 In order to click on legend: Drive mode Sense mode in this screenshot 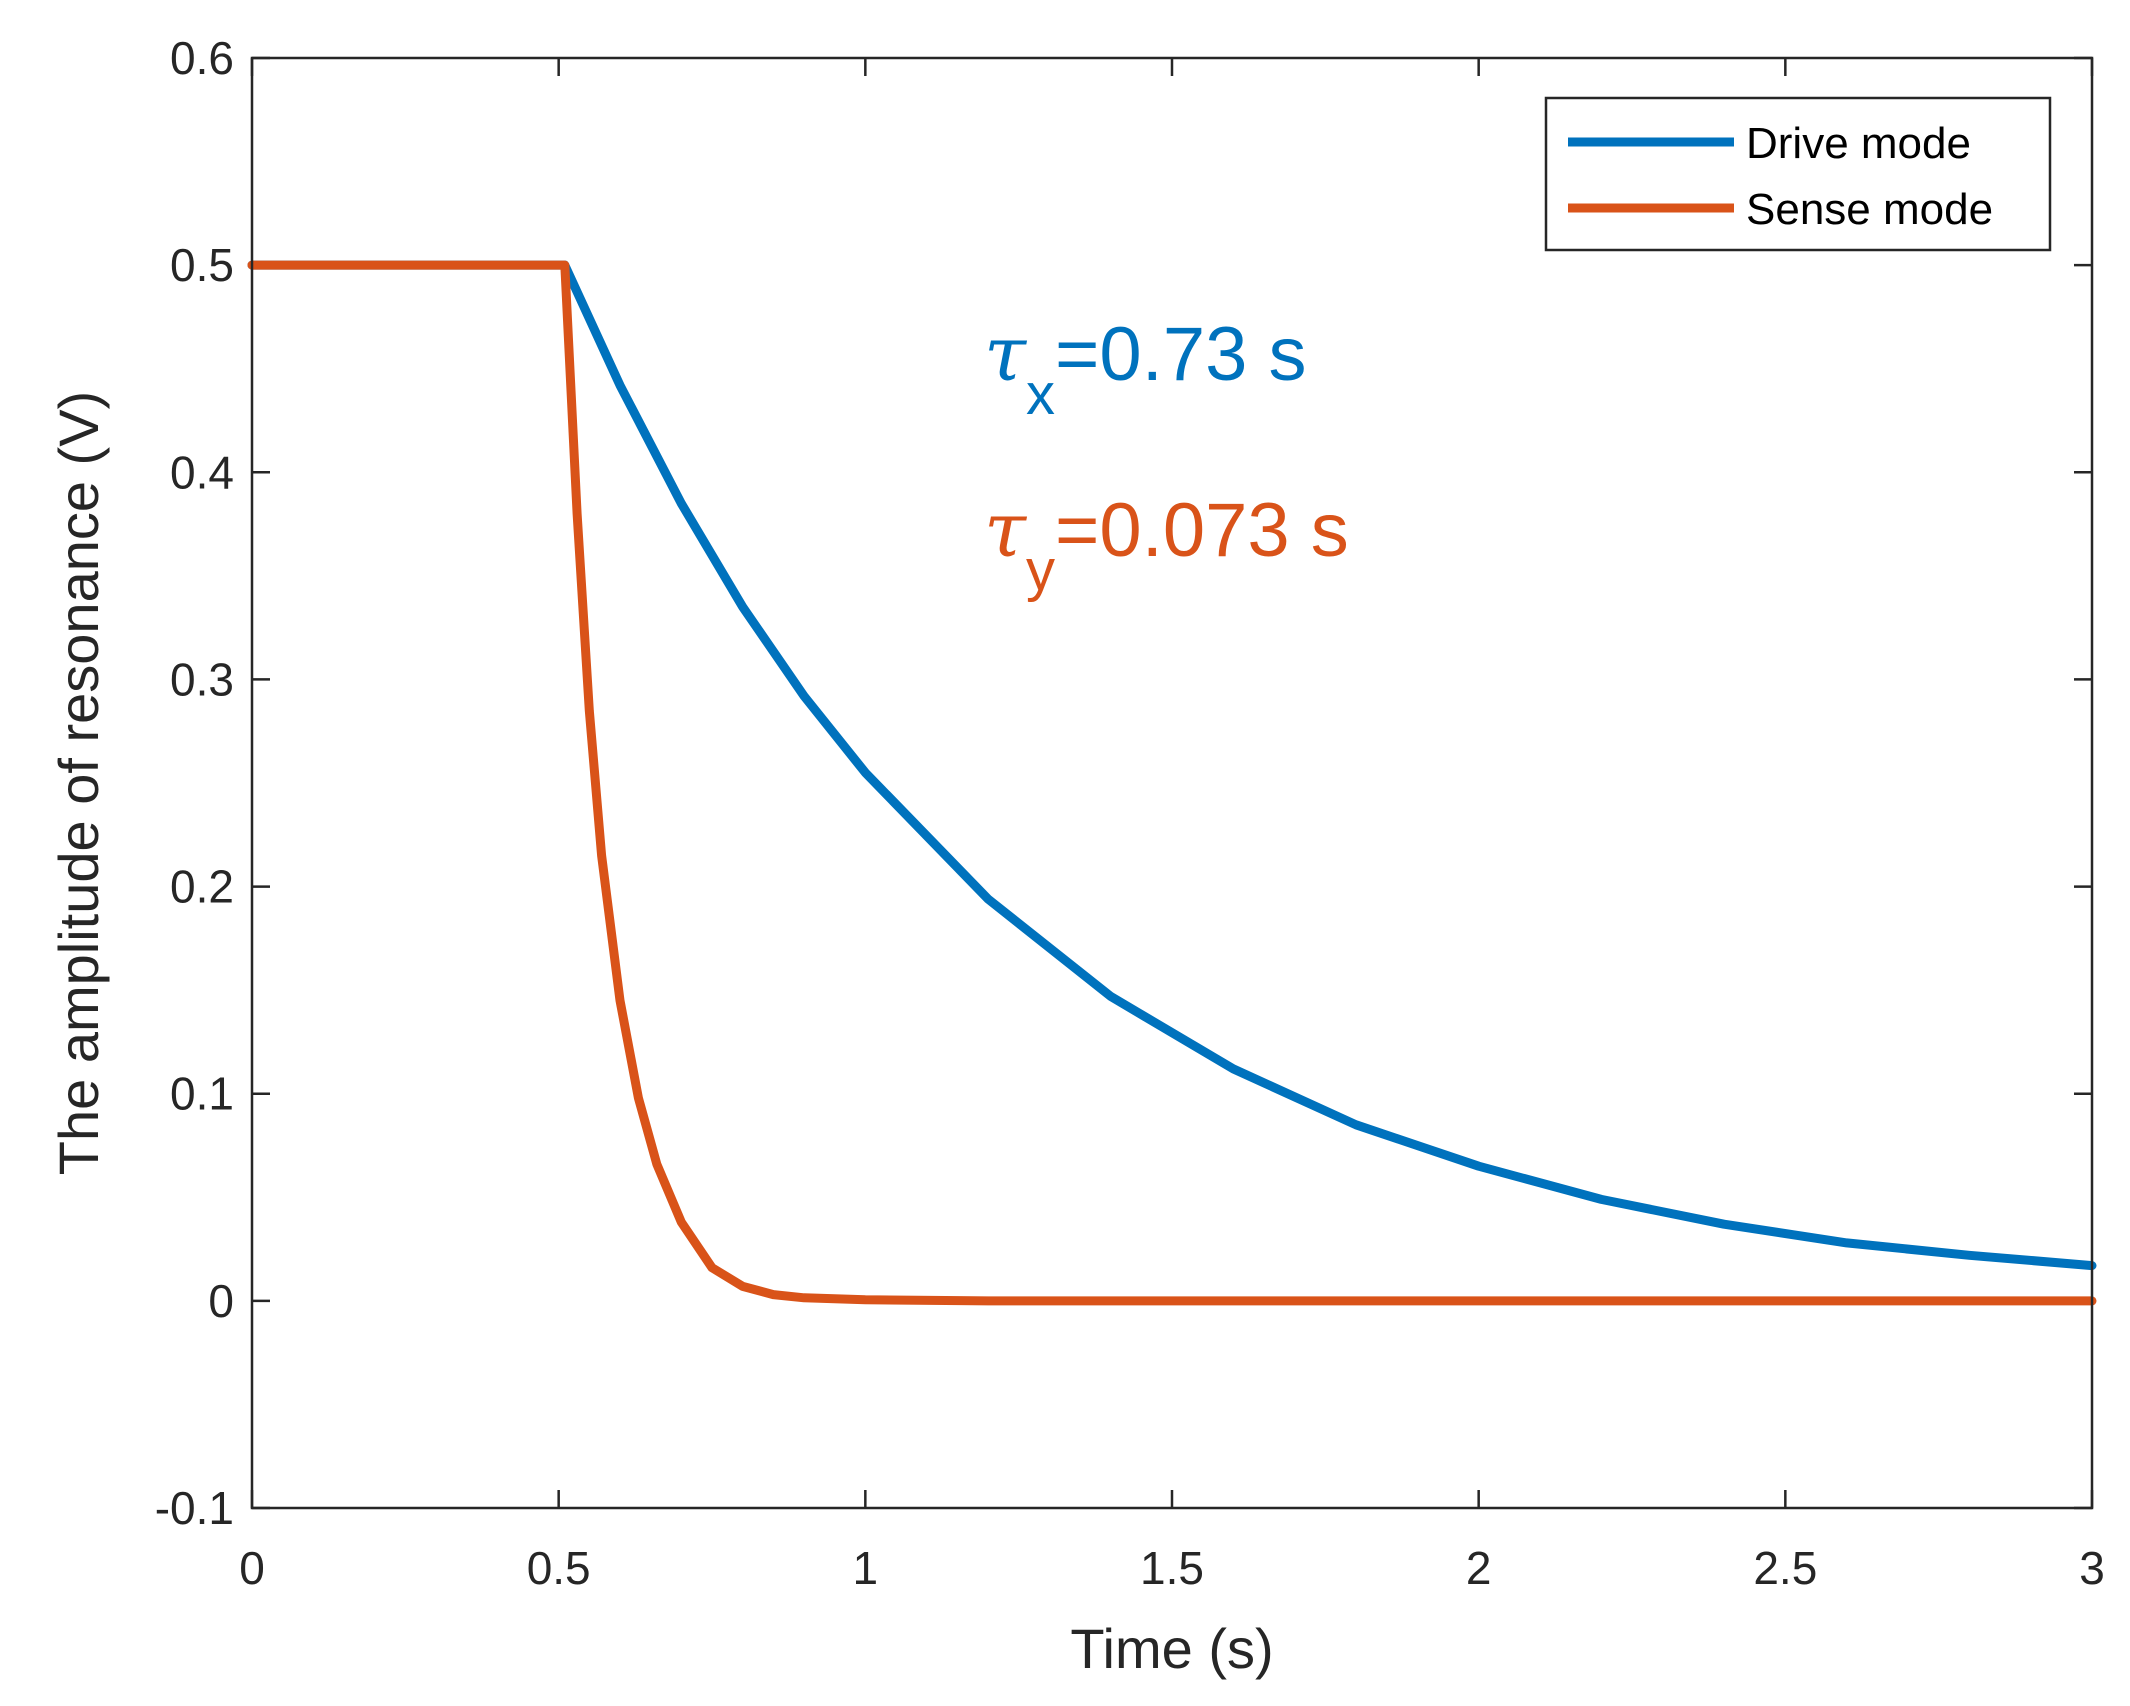, I will do `click(1798, 174)`.